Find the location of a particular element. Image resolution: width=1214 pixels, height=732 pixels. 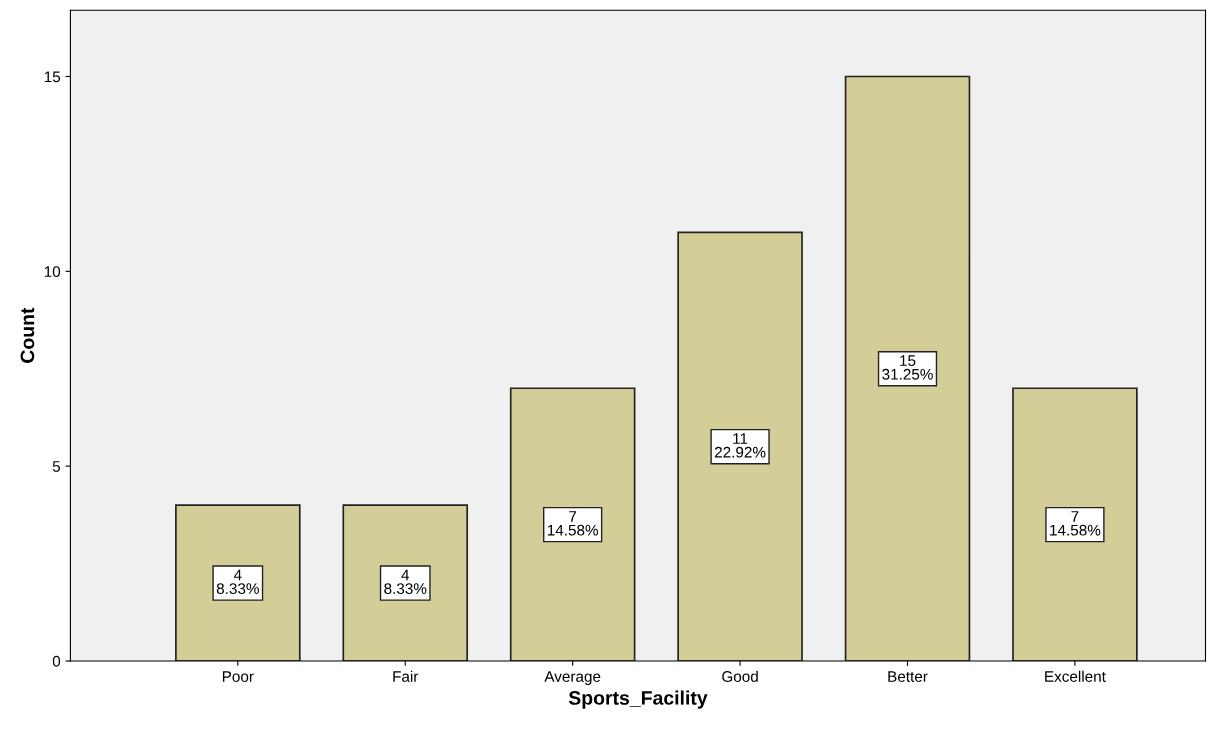

data-label: 15 31.25% is located at coordinates (907, 367).